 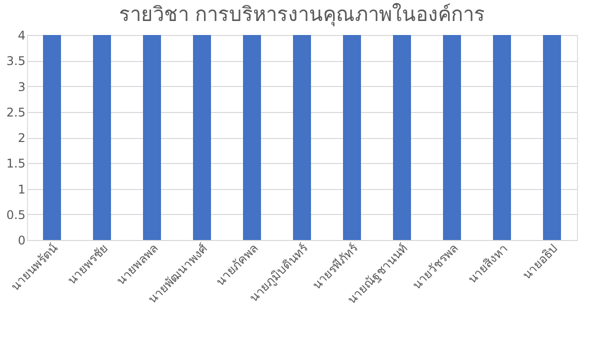 What do you see at coordinates (16, 215) in the screenshot?
I see `y-tick-label: 0.5` at bounding box center [16, 215].